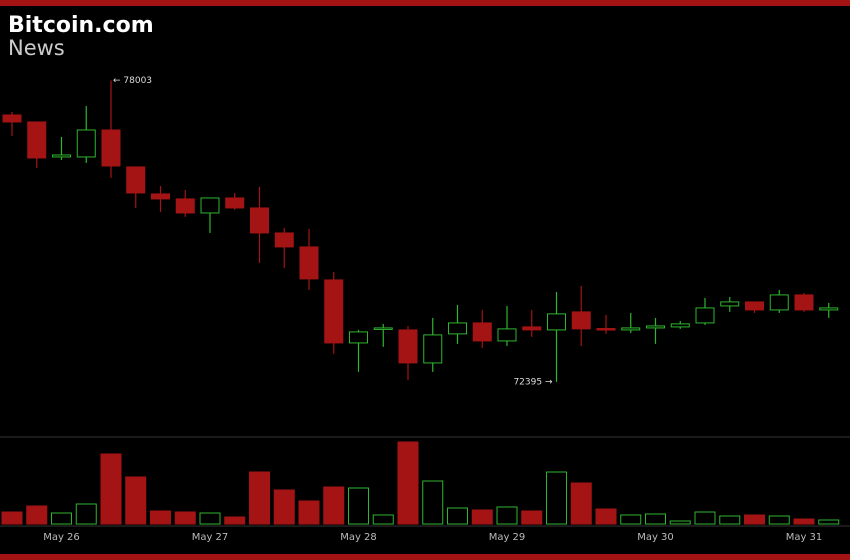 This screenshot has width=850, height=560. What do you see at coordinates (36, 48) in the screenshot?
I see `brand-sub: News` at bounding box center [36, 48].